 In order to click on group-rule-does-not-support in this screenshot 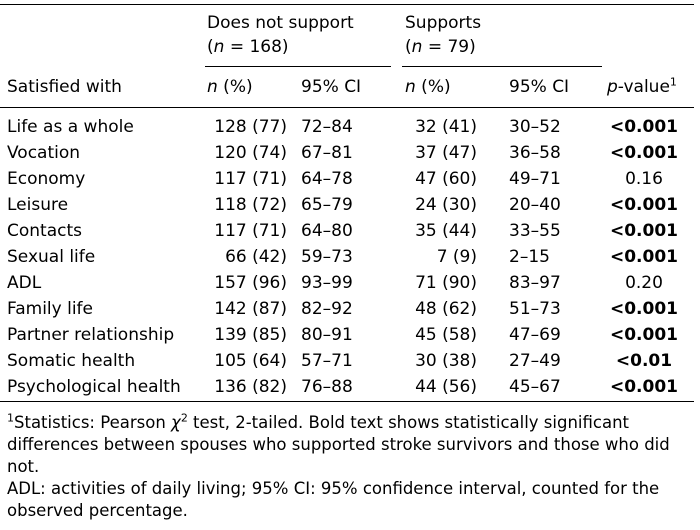, I will do `click(298, 66)`.